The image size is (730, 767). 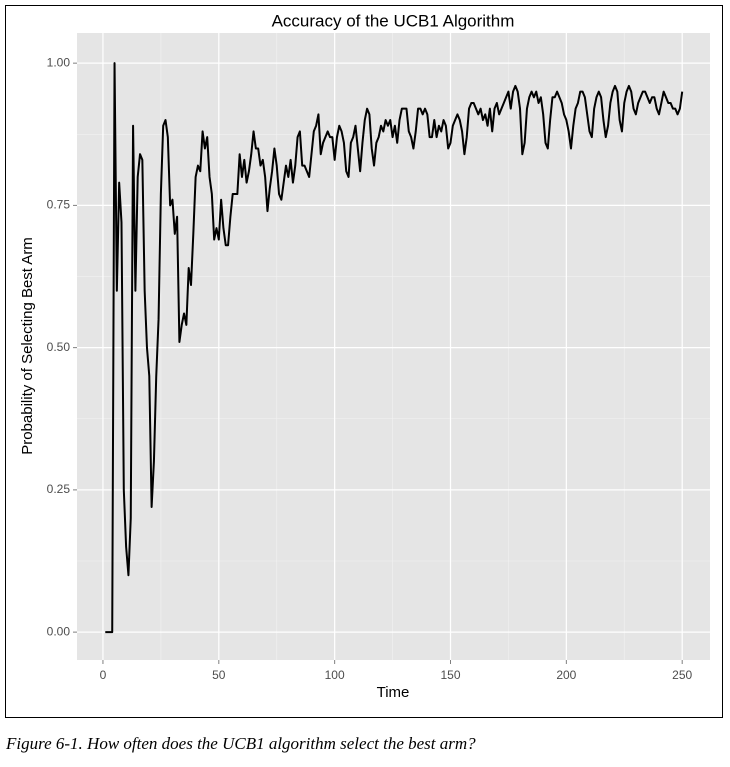 What do you see at coordinates (335, 675) in the screenshot?
I see `x-tick-label: 100` at bounding box center [335, 675].